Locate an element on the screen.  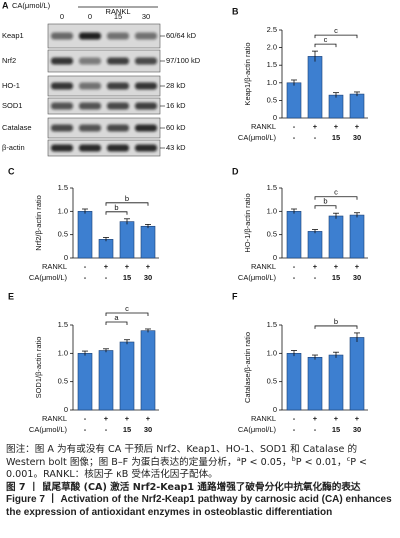
protein-label: HO-1 is located at coordinates (11, 85).